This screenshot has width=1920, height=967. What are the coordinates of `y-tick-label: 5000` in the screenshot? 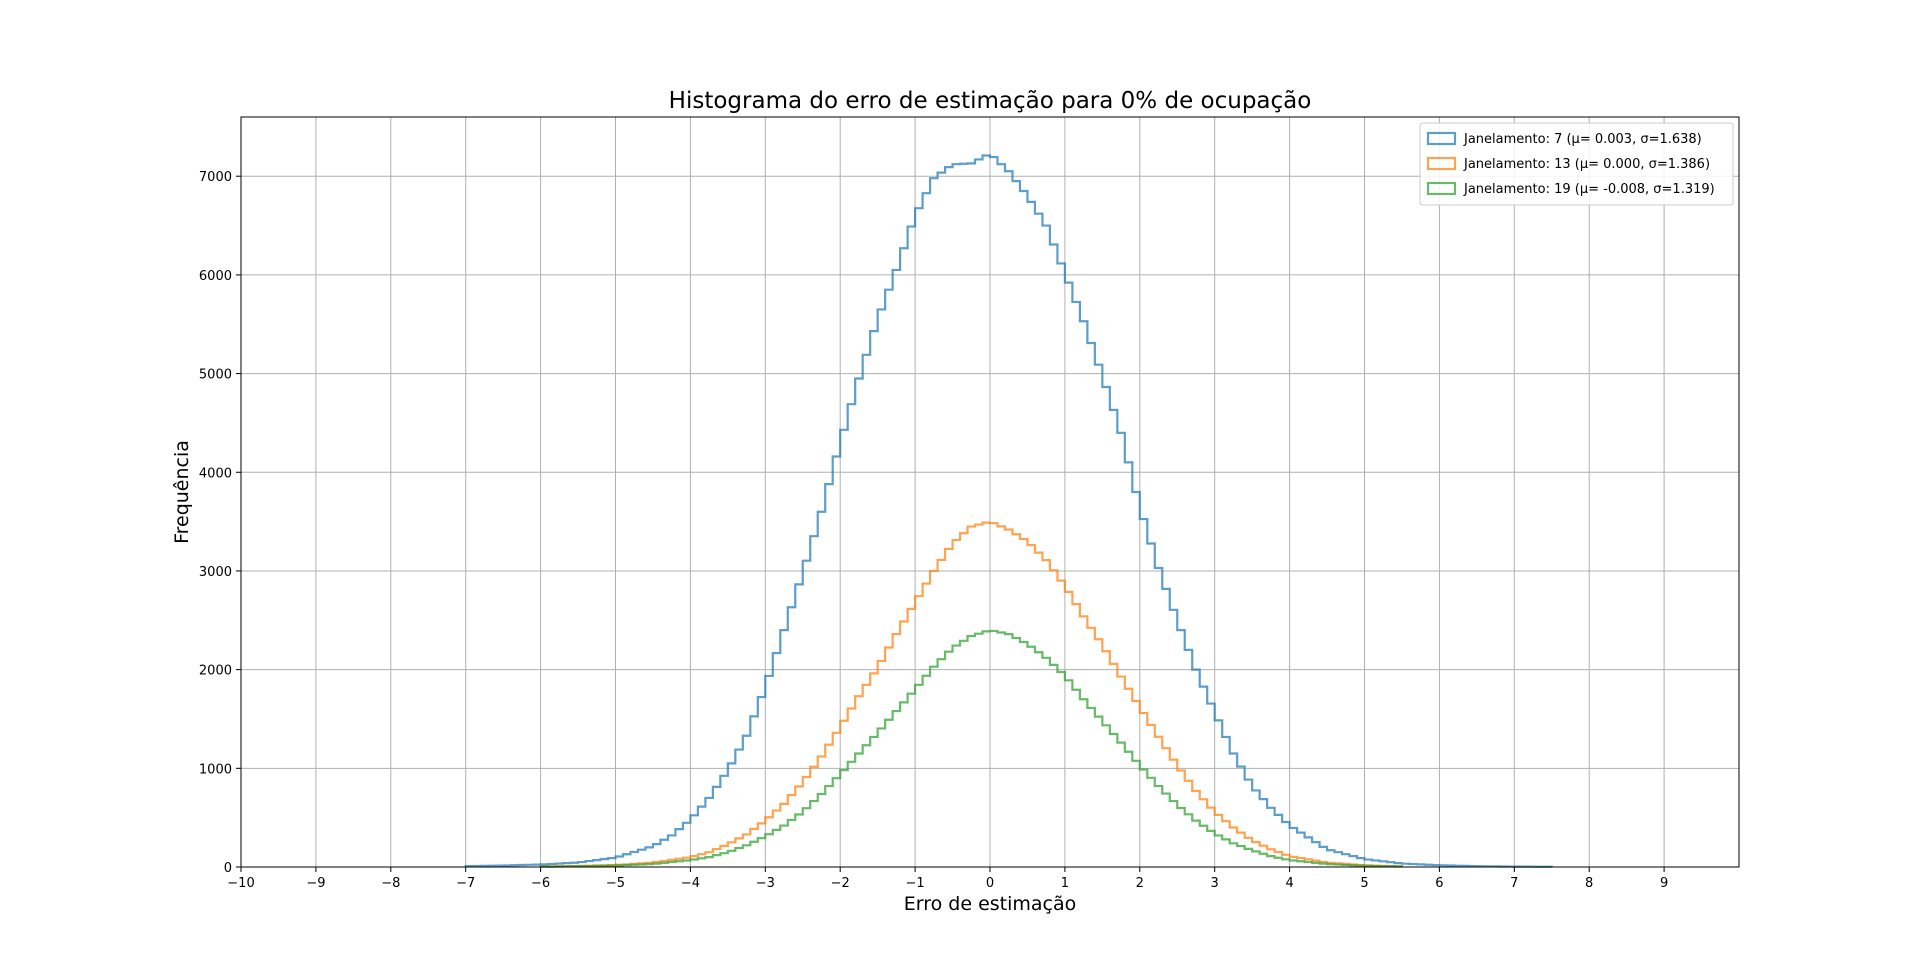 It's located at (215, 375).